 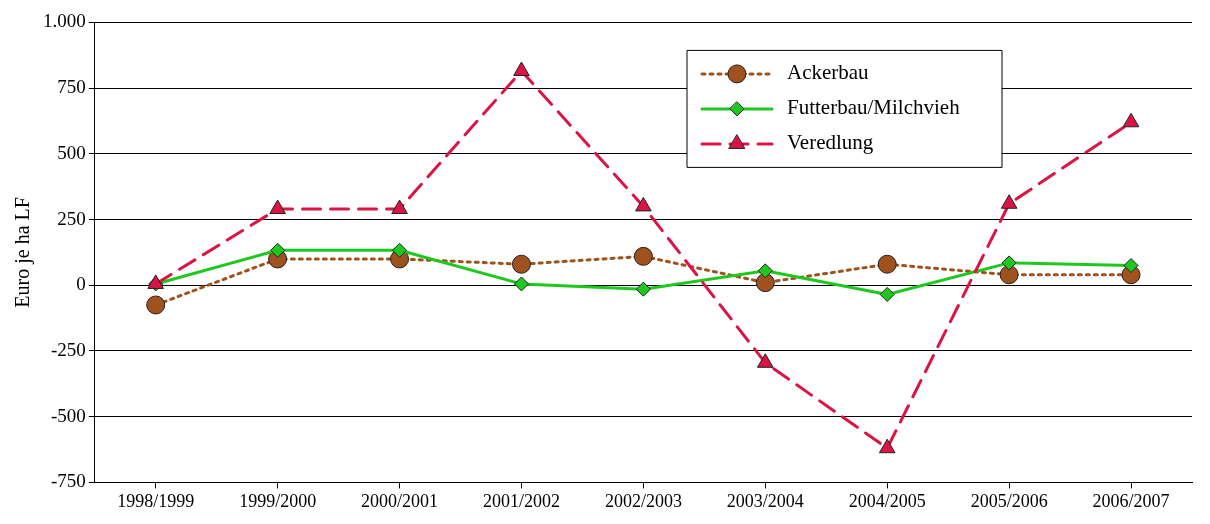 I want to click on y-tick-label: 0, so click(x=81, y=284).